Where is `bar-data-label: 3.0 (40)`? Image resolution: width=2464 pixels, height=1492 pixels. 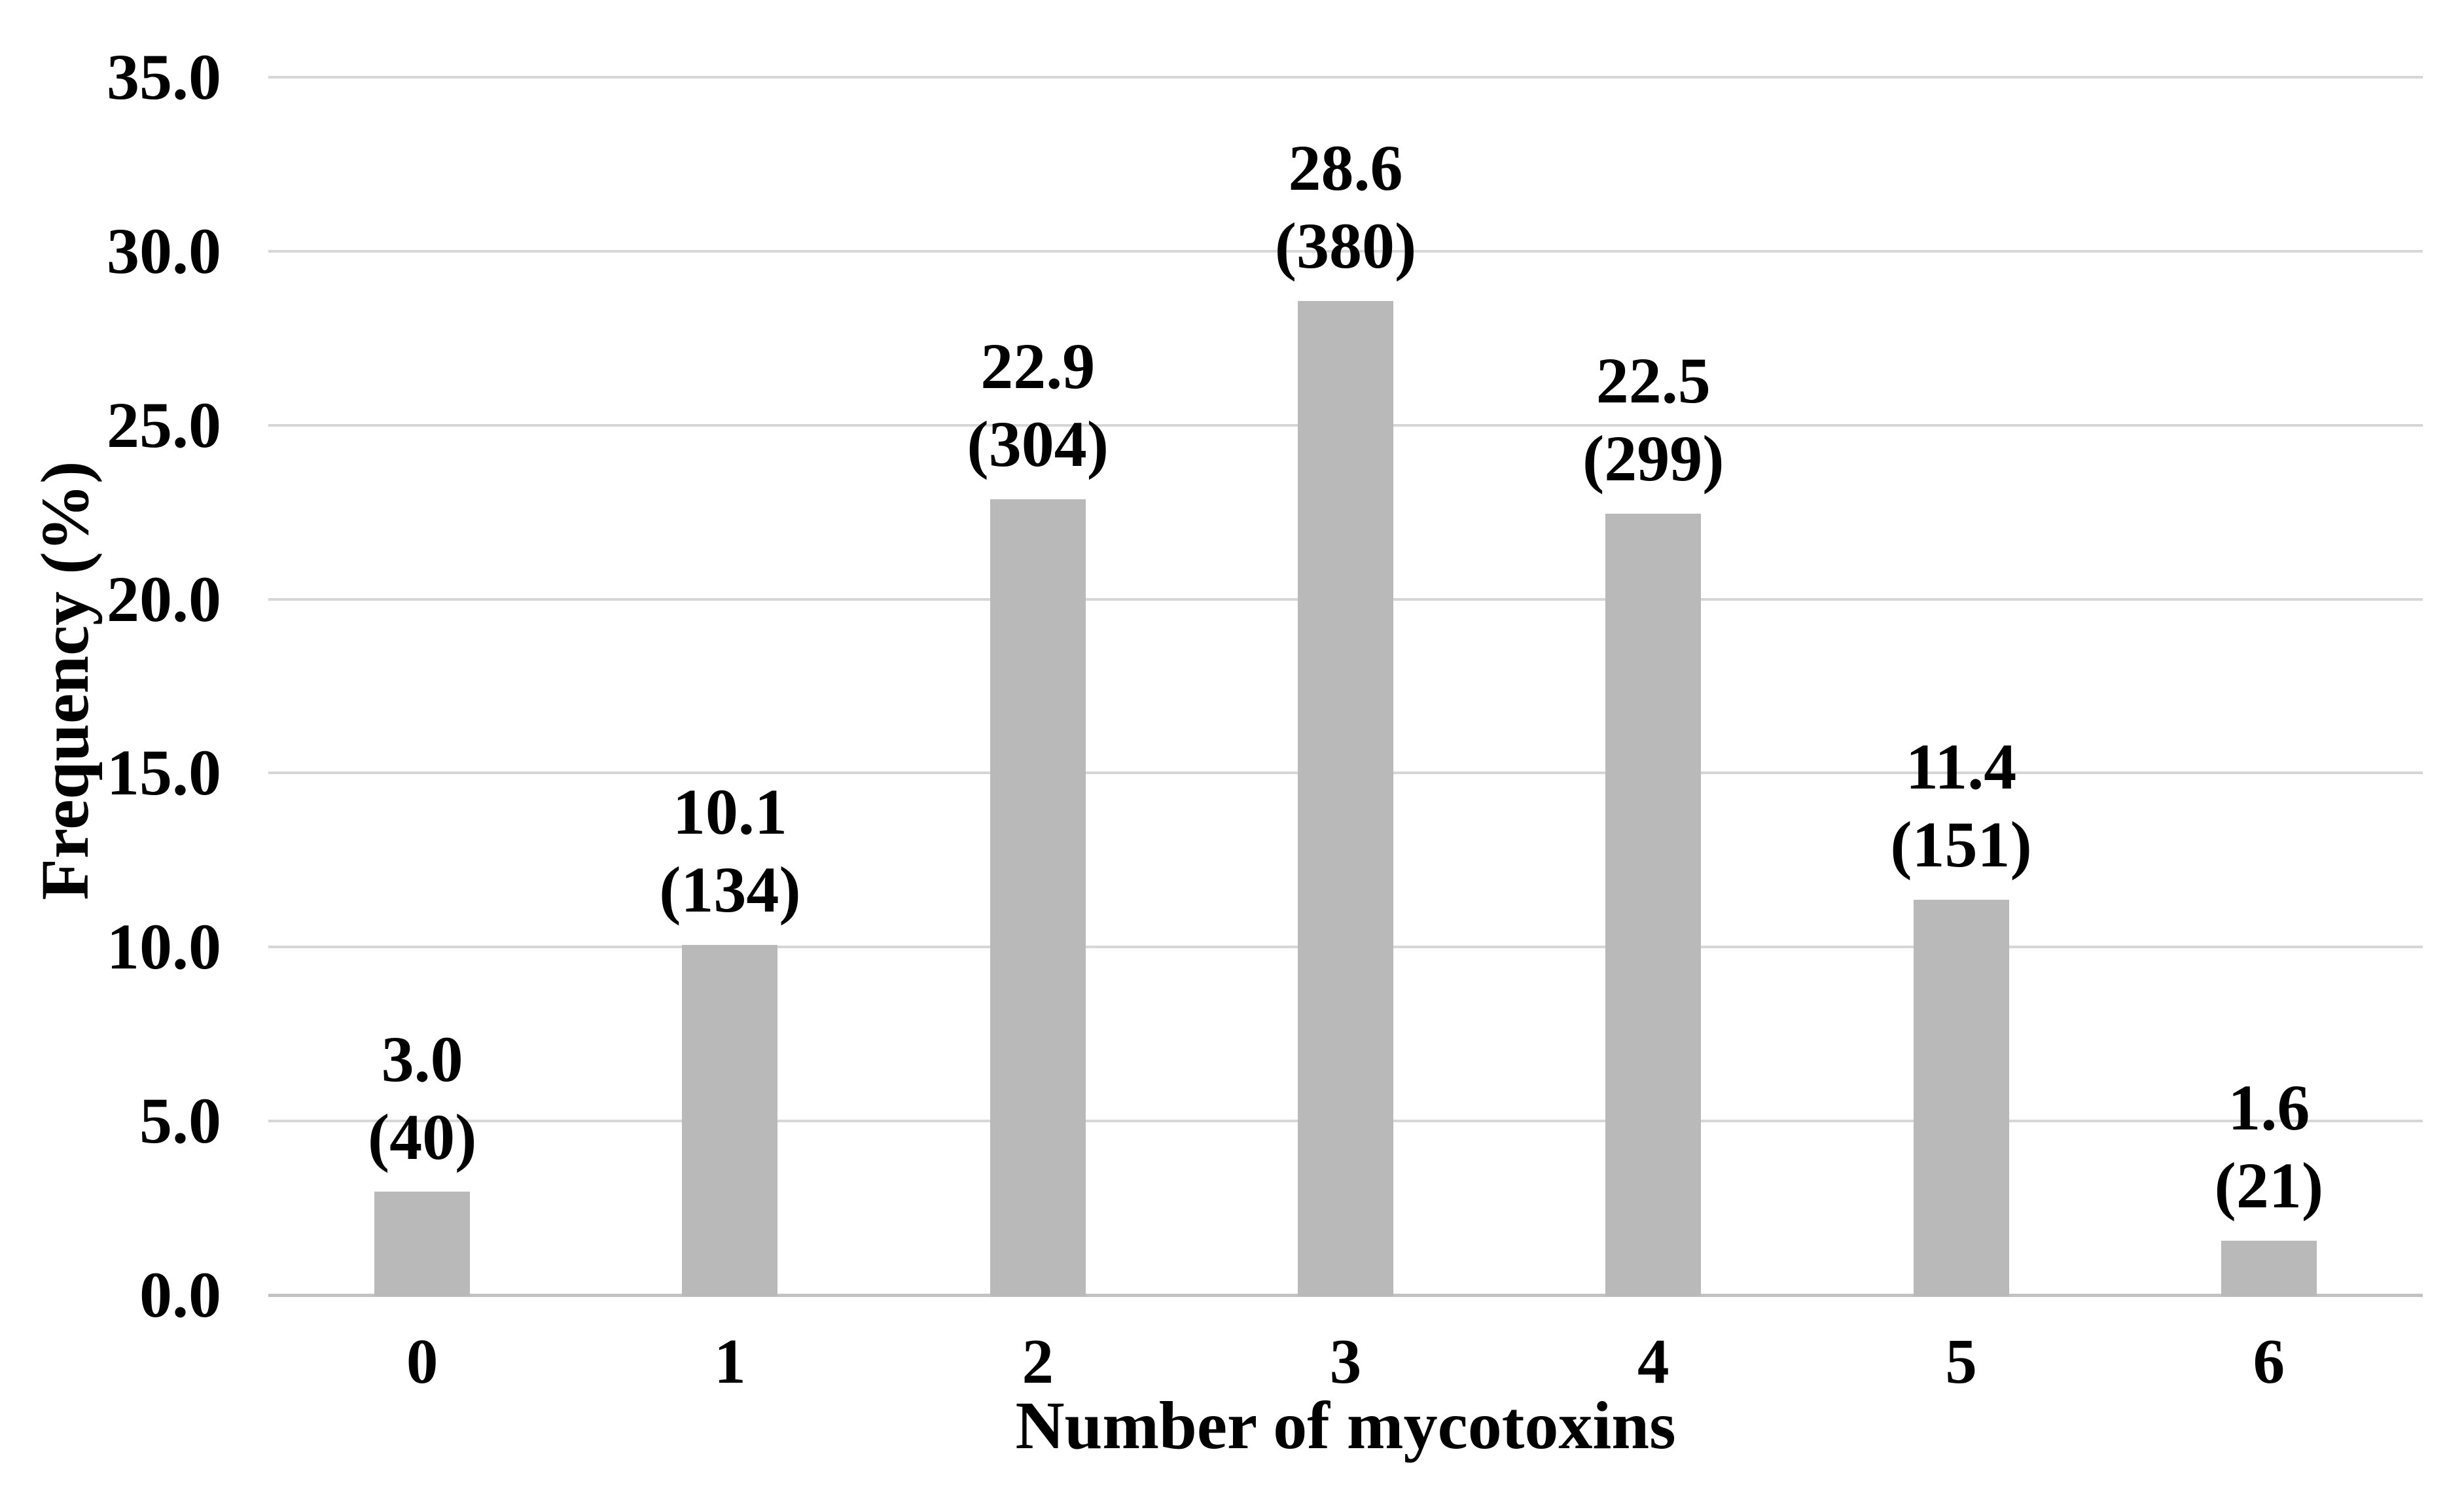
bar-data-label: 3.0 (40) is located at coordinates (422, 1098).